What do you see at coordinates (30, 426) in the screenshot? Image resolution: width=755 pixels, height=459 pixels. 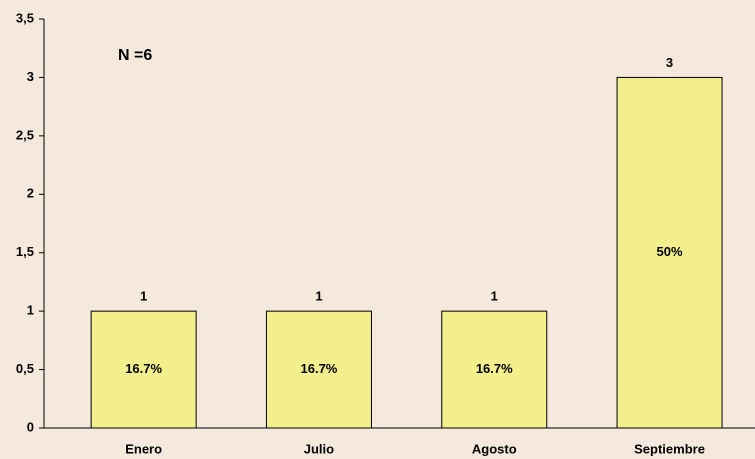 I see `y-tick-label: 0` at bounding box center [30, 426].